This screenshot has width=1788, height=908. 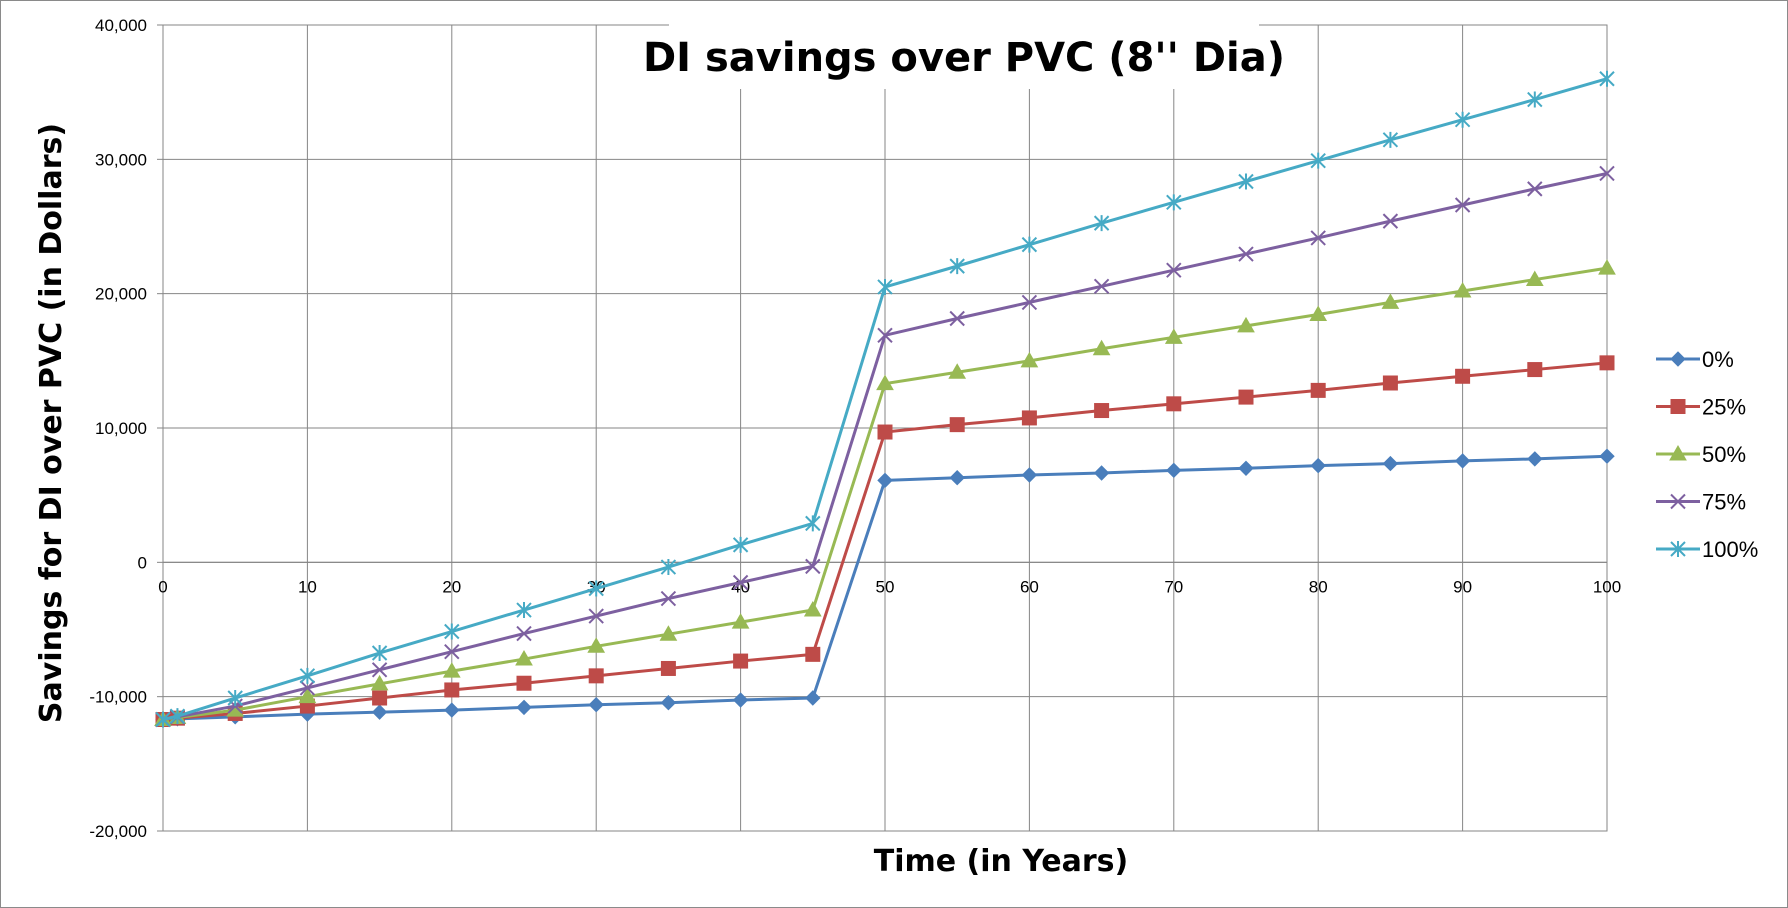 I want to click on x-tick-label: 70, so click(x=1173, y=586).